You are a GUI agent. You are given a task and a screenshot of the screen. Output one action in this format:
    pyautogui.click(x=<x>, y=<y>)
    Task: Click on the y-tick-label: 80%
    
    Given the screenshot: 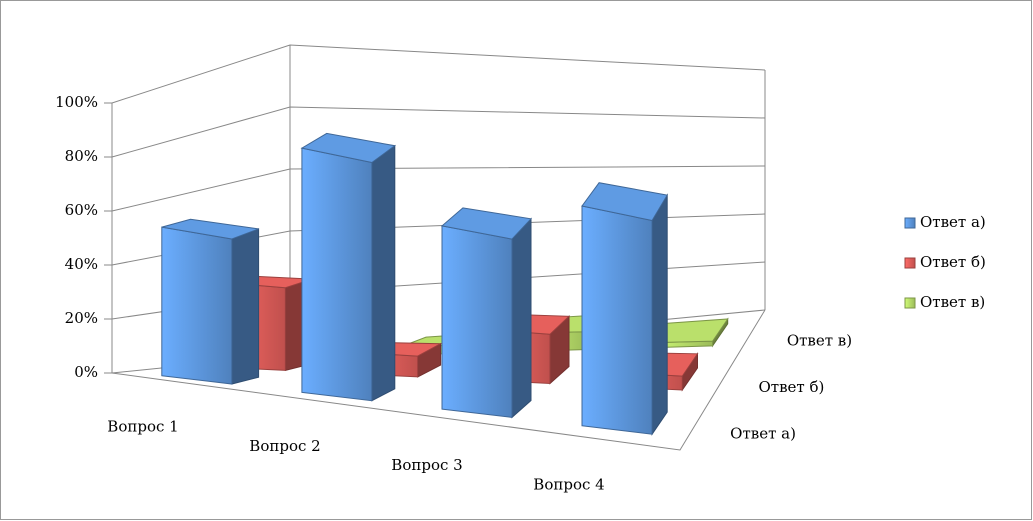 What is the action you would take?
    pyautogui.click(x=81, y=156)
    